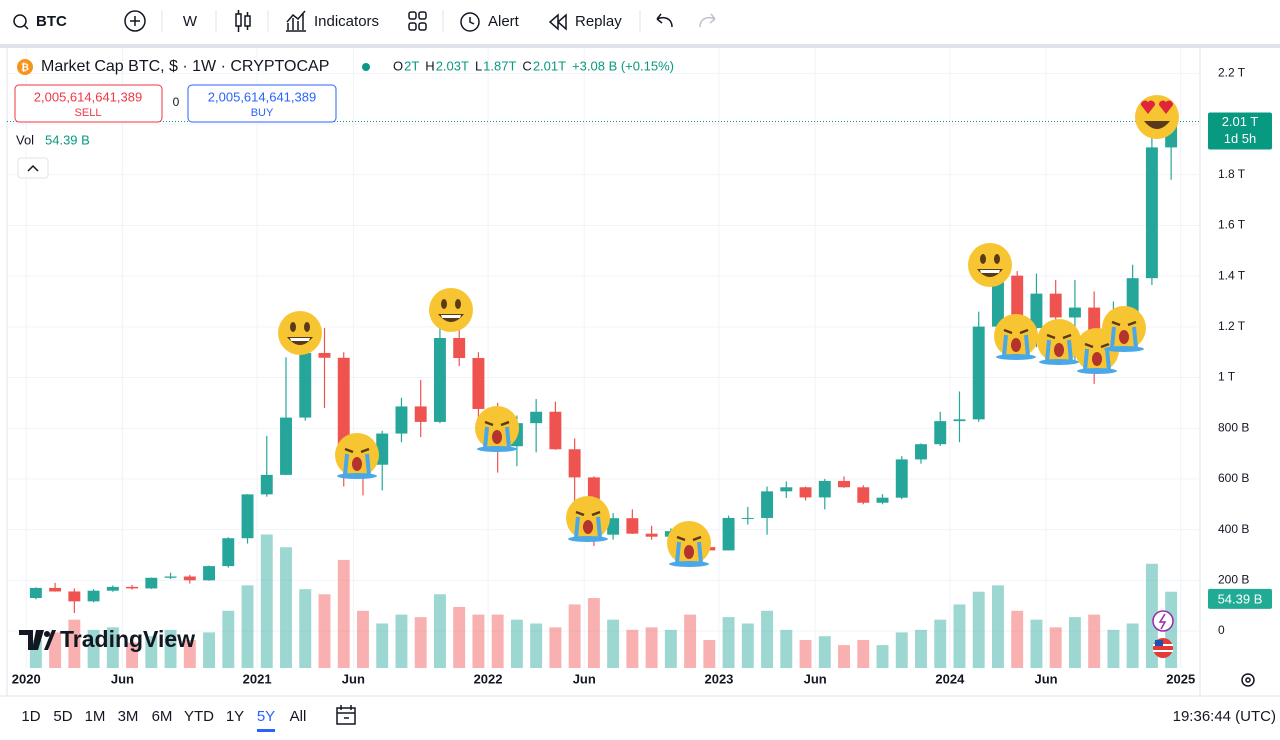  I want to click on y-tick-label: 2.2 T, so click(1232, 73).